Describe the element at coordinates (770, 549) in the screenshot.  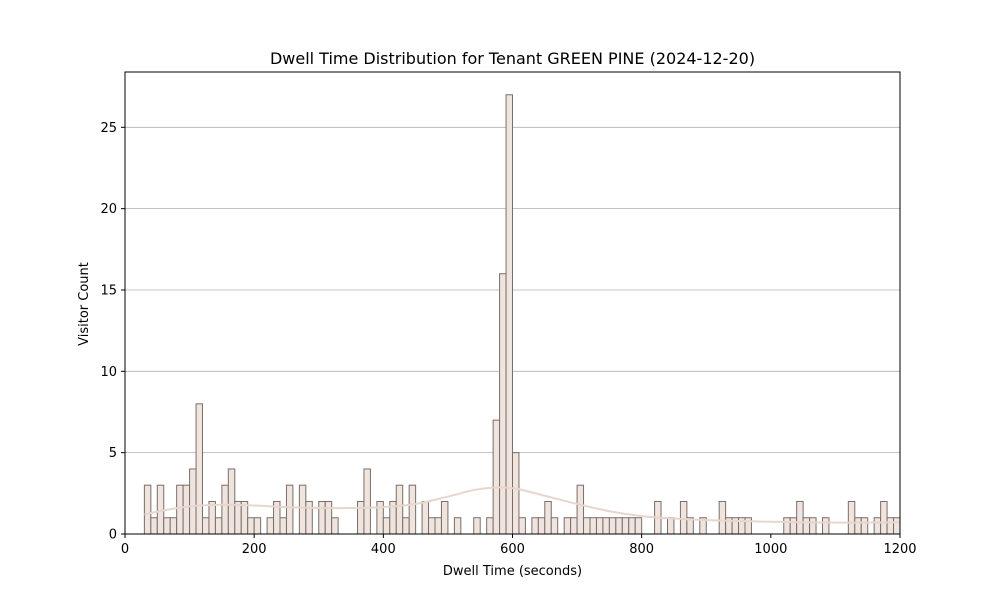
I see `x-tick-label: 1000` at that location.